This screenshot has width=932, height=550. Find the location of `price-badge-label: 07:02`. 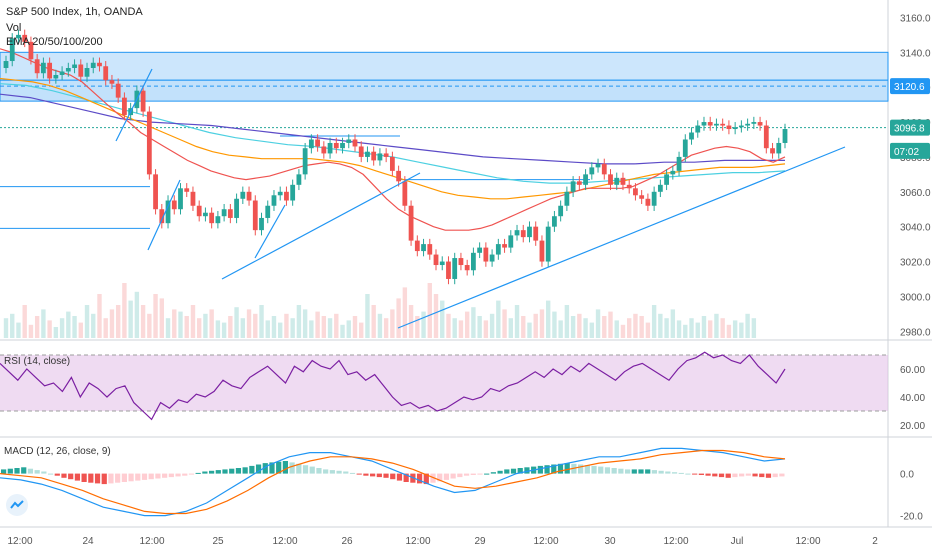

price-badge-label: 07:02 is located at coordinates (906, 152).